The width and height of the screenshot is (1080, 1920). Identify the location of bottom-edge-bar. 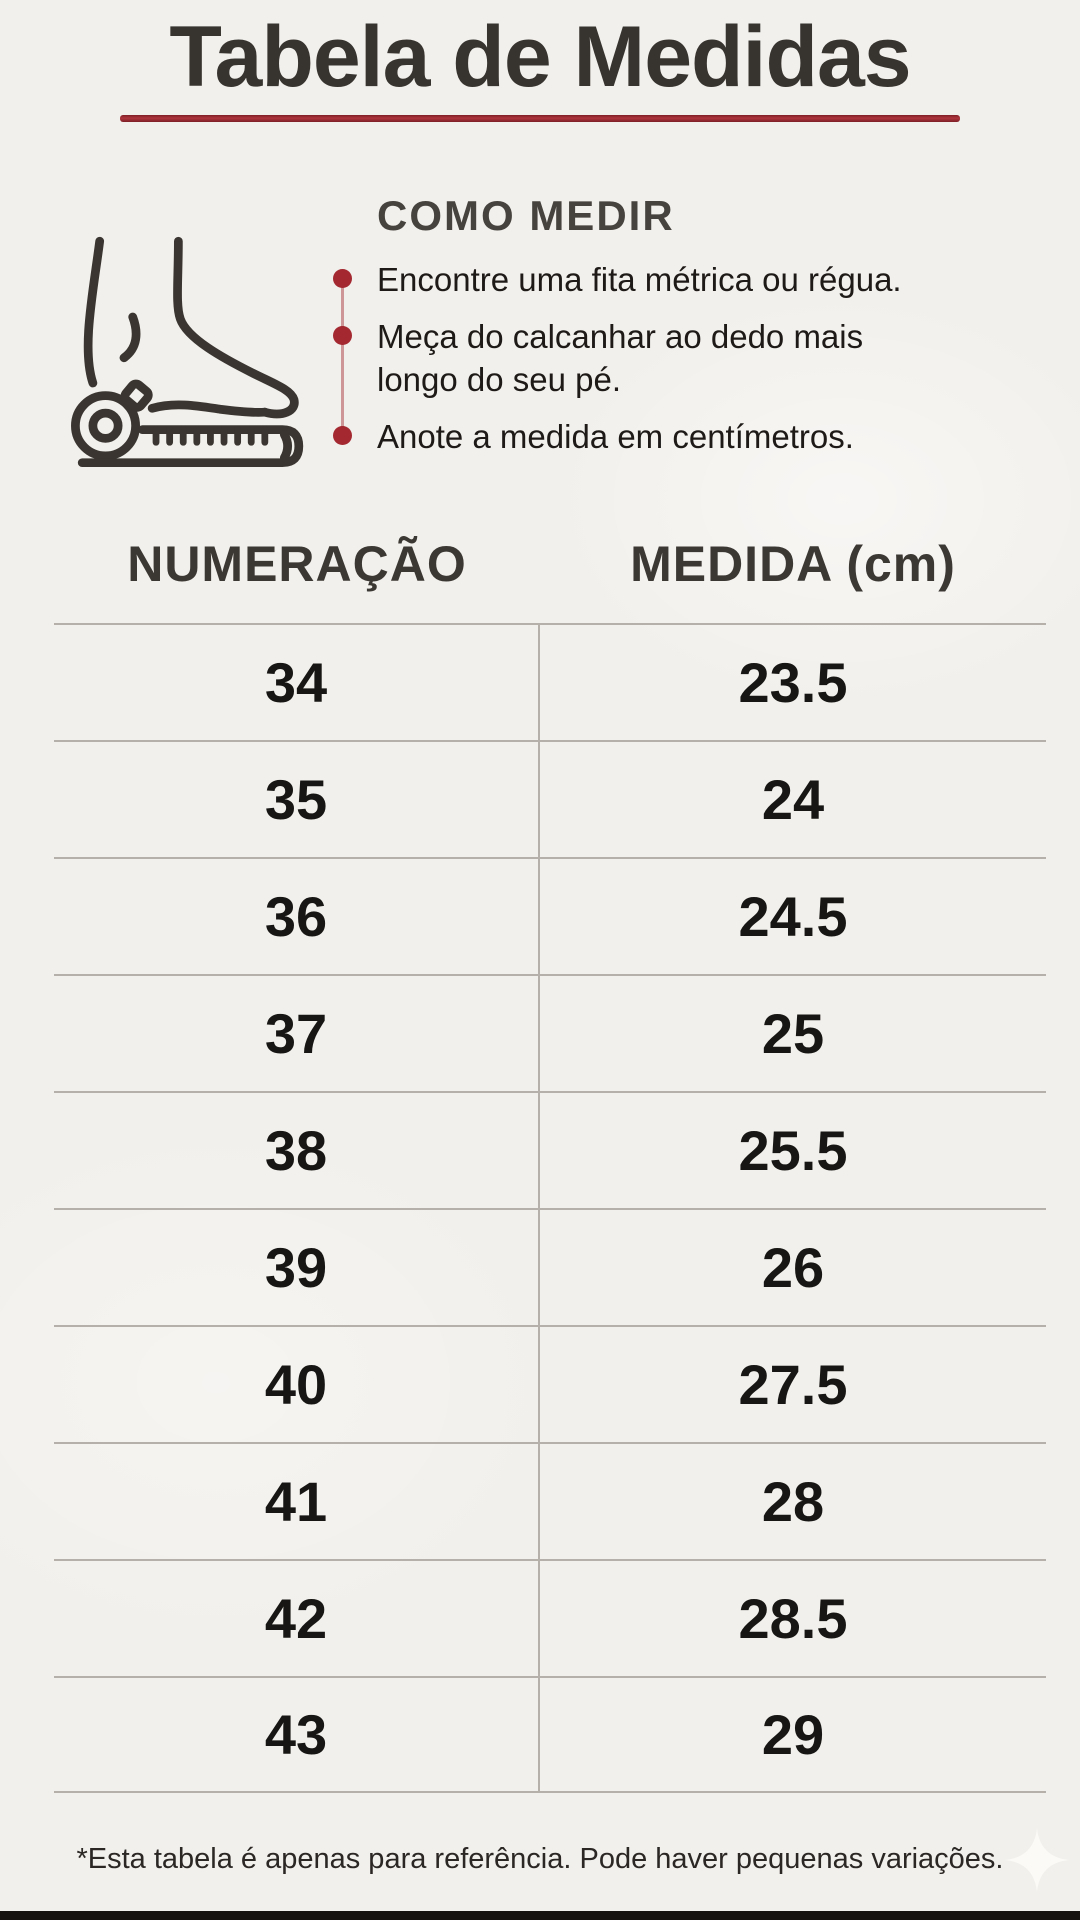
(540, 1915).